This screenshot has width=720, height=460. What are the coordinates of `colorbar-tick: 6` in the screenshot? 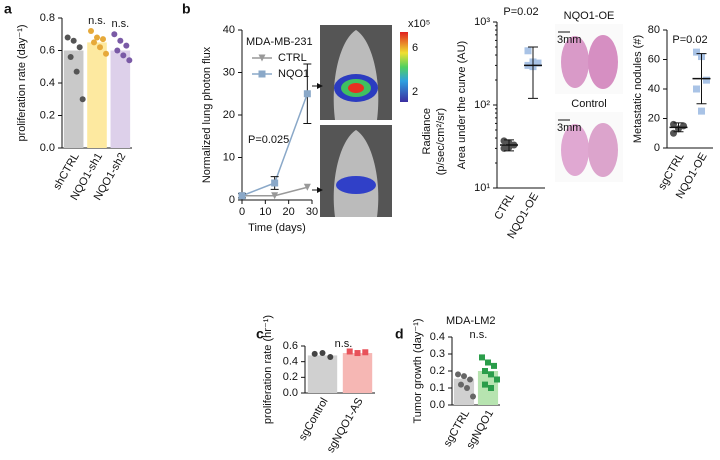 It's located at (415, 48).